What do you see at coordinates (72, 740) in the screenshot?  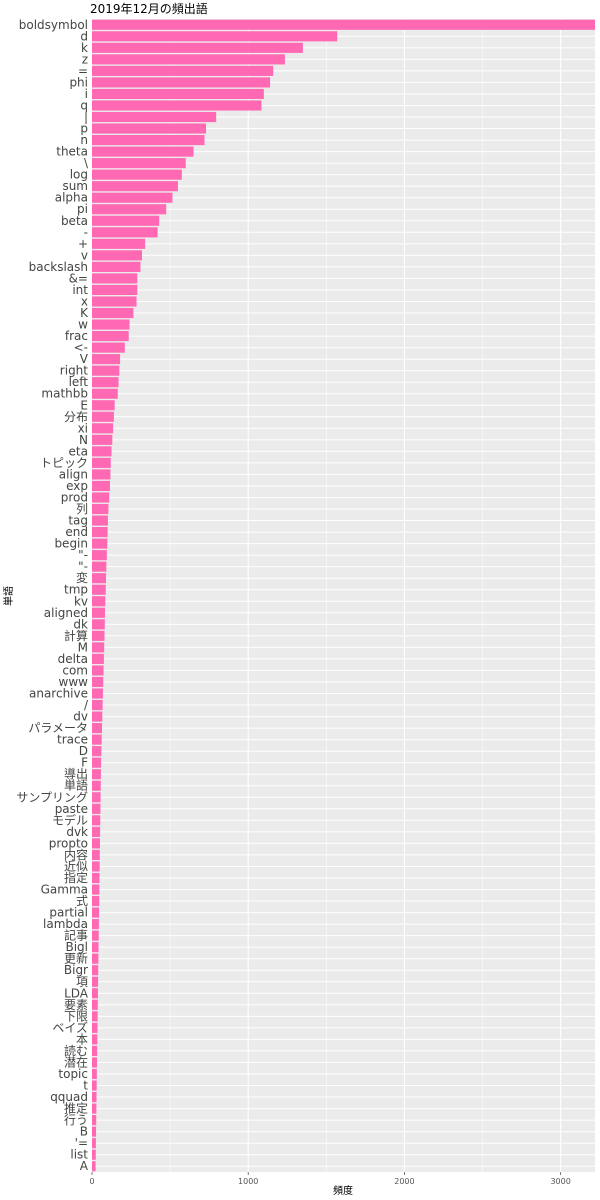 I see `category-label: trace` at bounding box center [72, 740].